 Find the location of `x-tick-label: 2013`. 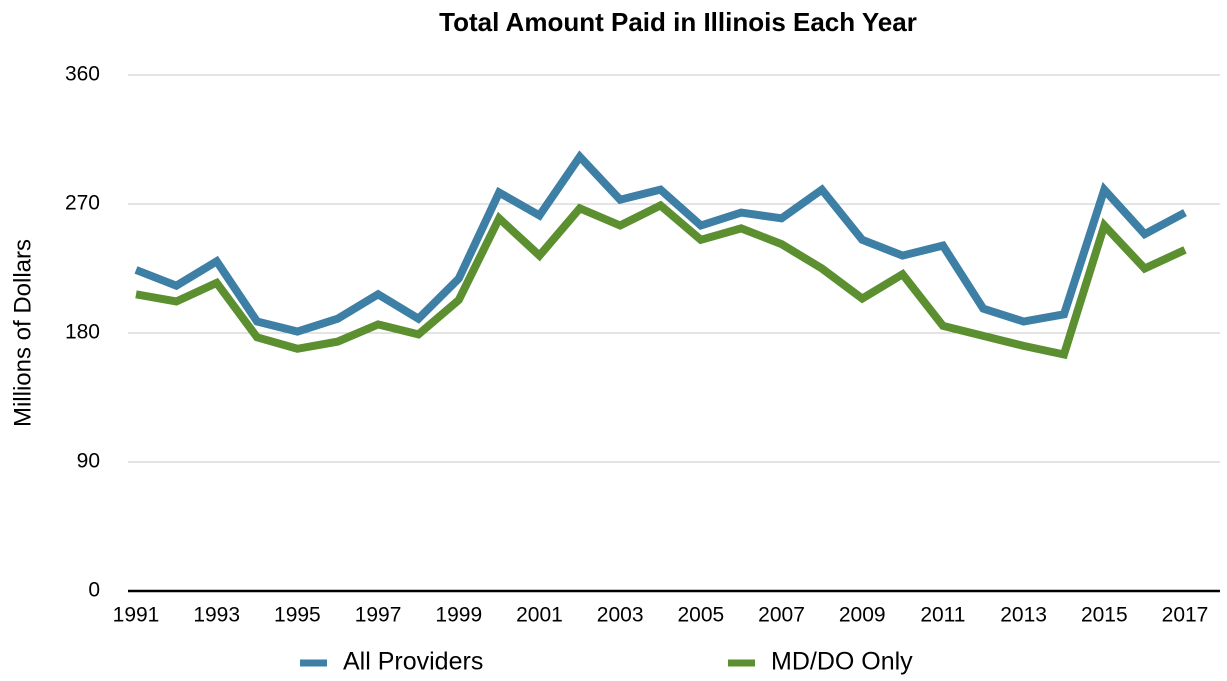

x-tick-label: 2013 is located at coordinates (1023, 615).